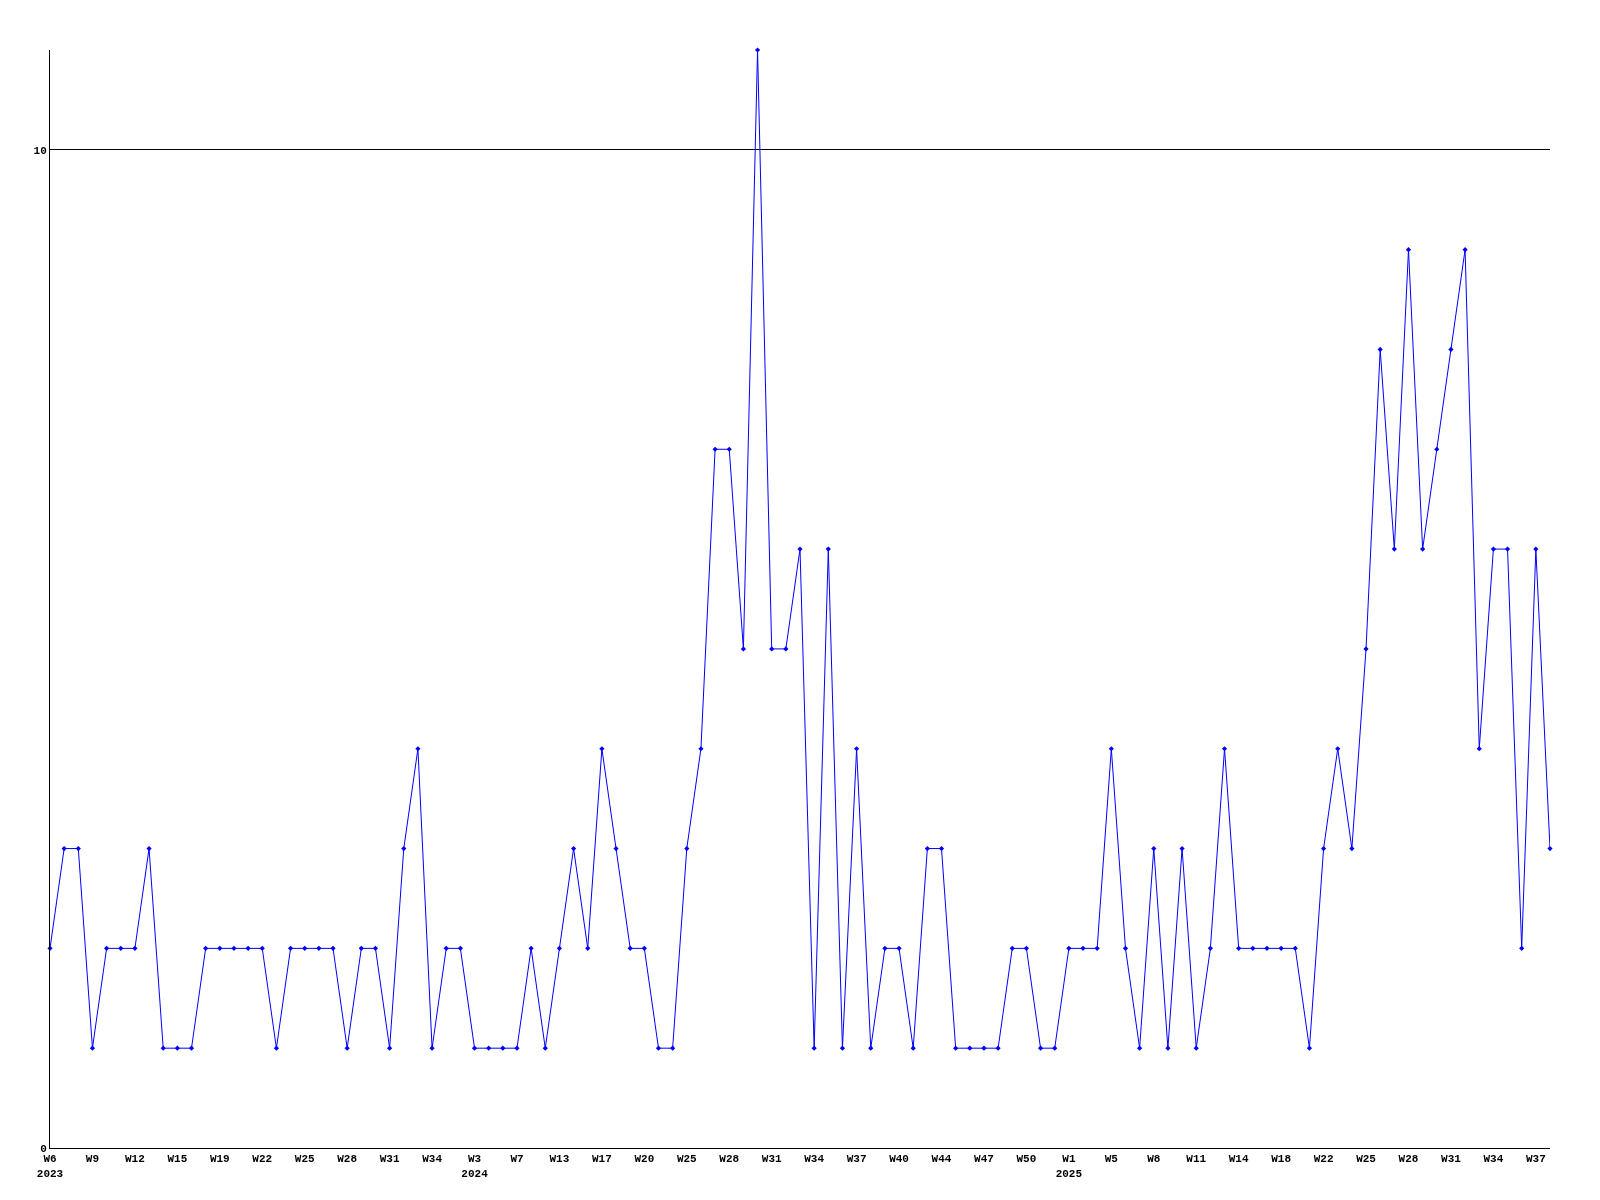 The height and width of the screenshot is (1200, 1600). What do you see at coordinates (1238, 1159) in the screenshot?
I see `x-tick-label: W14` at bounding box center [1238, 1159].